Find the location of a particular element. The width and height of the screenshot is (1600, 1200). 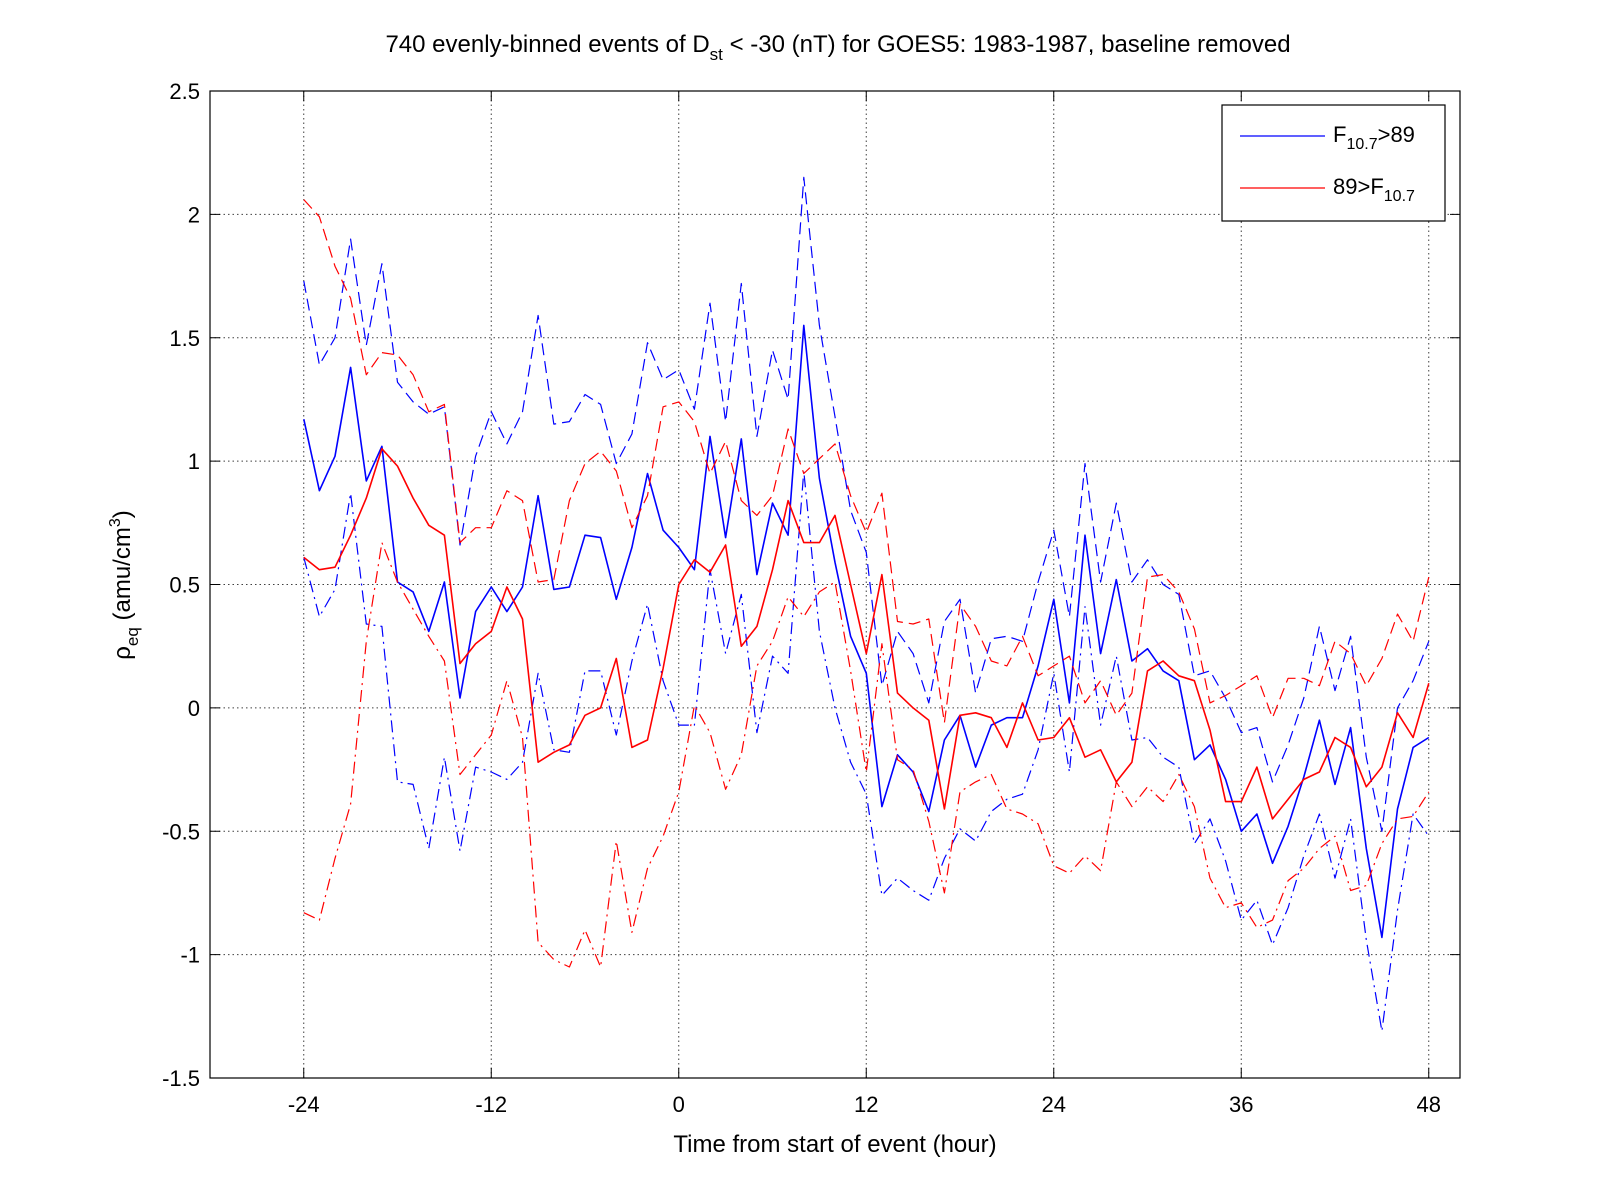

x-tick-label: 36 is located at coordinates (1241, 1104).